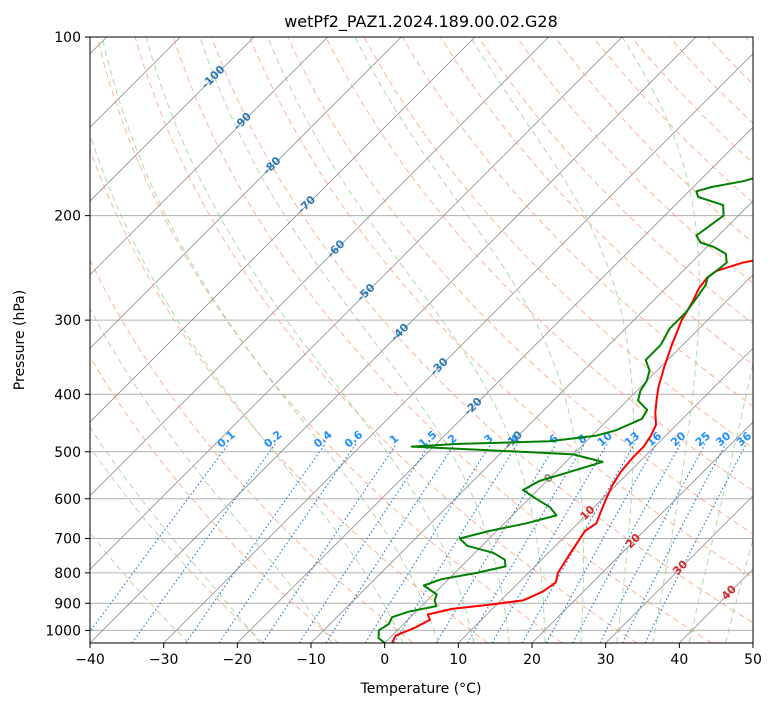 The image size is (775, 708). What do you see at coordinates (439, 366) in the screenshot?
I see `isotherm-label: -30` at bounding box center [439, 366].